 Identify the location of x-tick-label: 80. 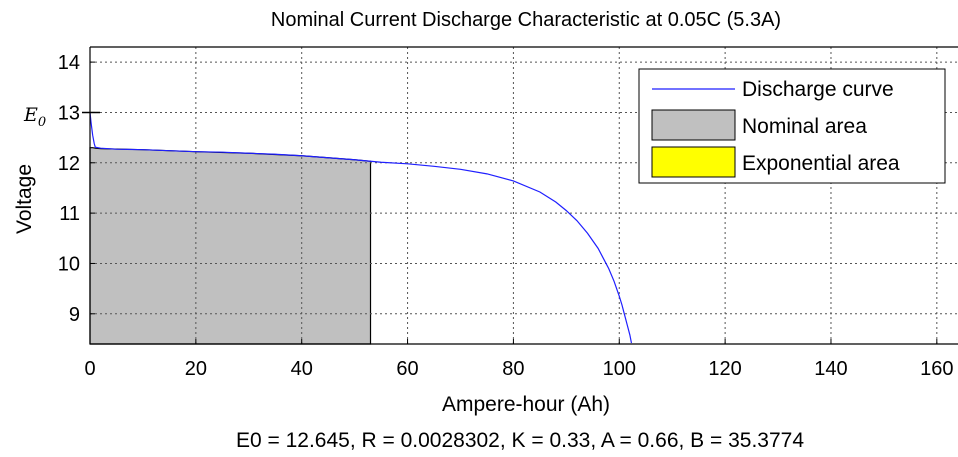
(513, 369).